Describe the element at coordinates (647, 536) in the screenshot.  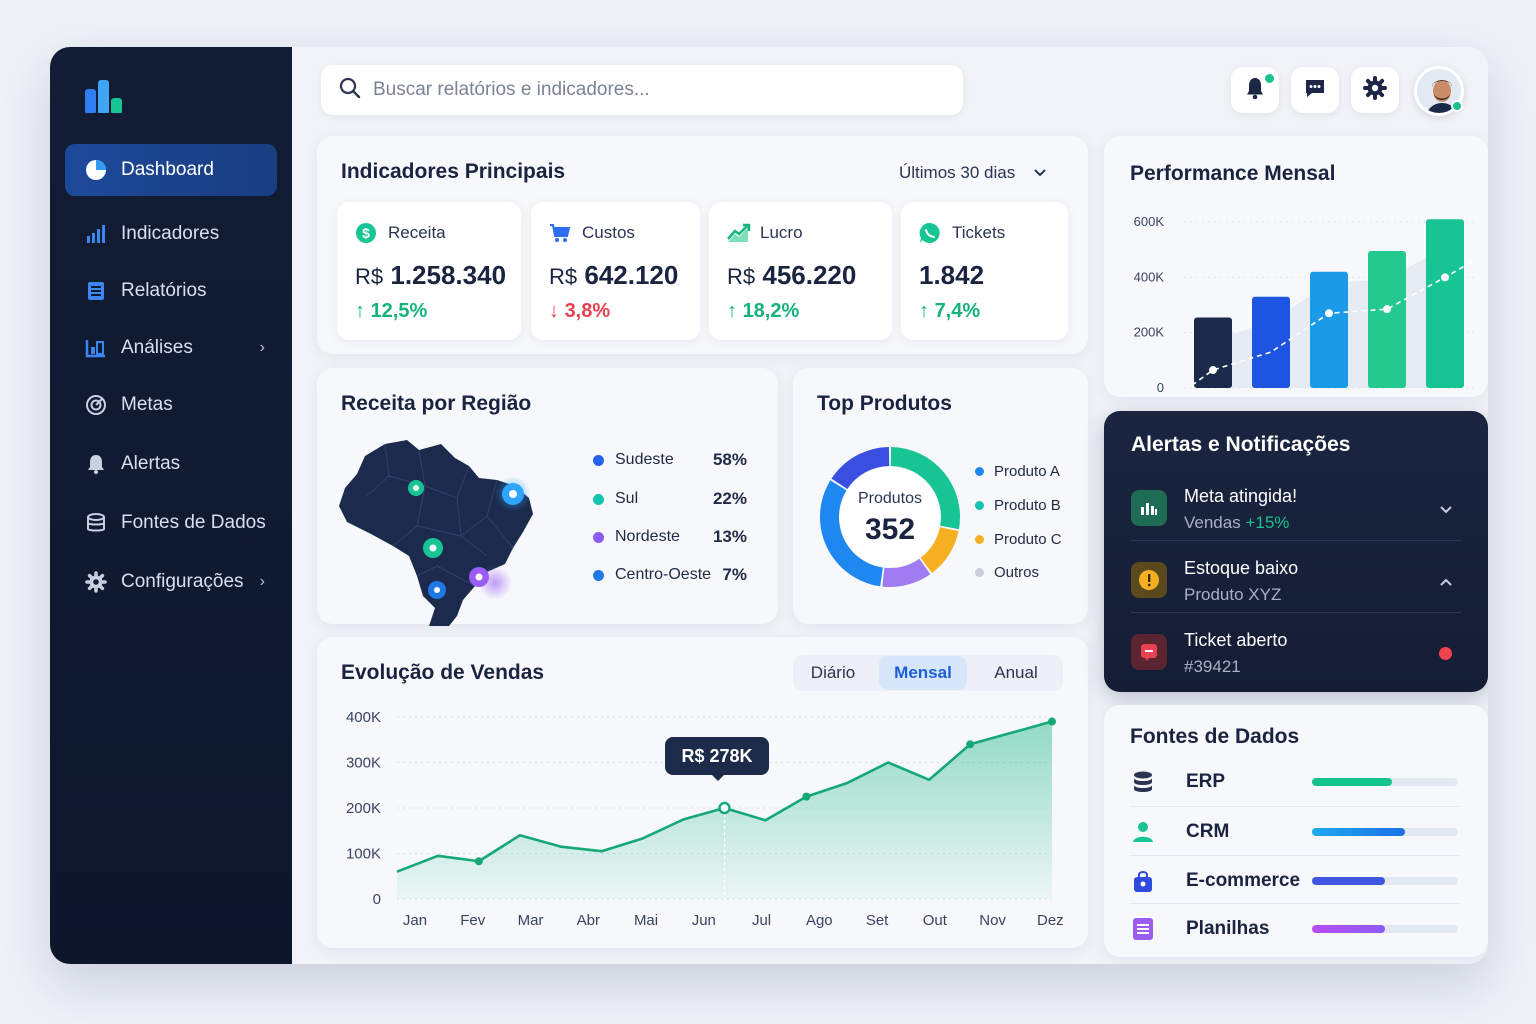
I see `region-name: Nordeste` at that location.